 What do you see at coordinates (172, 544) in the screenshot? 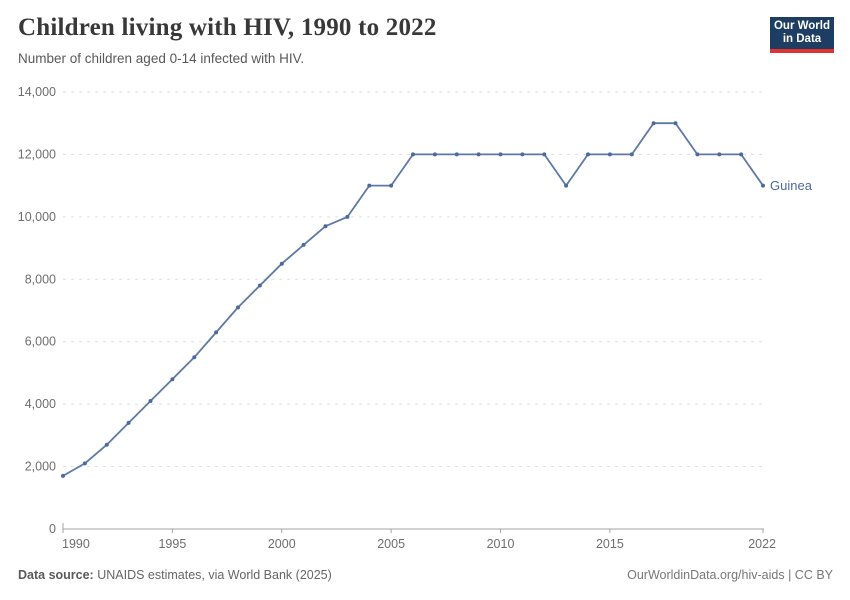
I see `x-axis-tick-label: 1995` at bounding box center [172, 544].